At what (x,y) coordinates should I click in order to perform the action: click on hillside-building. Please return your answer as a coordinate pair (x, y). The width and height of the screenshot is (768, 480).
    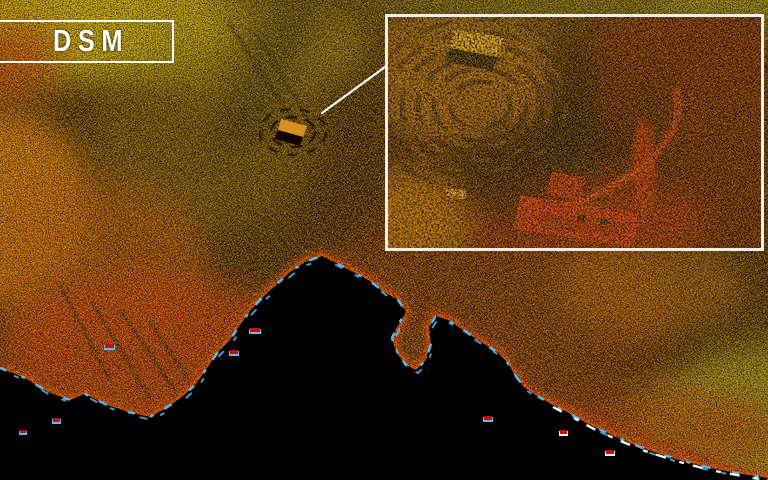
    Looking at the image, I should click on (293, 132).